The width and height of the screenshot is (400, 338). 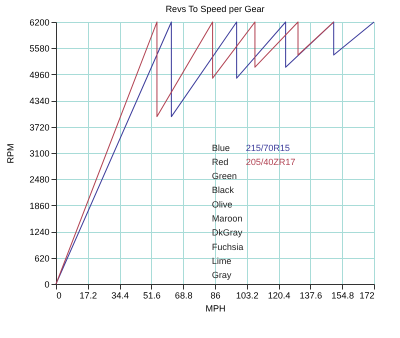 What do you see at coordinates (120, 295) in the screenshot?
I see `x-tick-label: 34.4` at bounding box center [120, 295].